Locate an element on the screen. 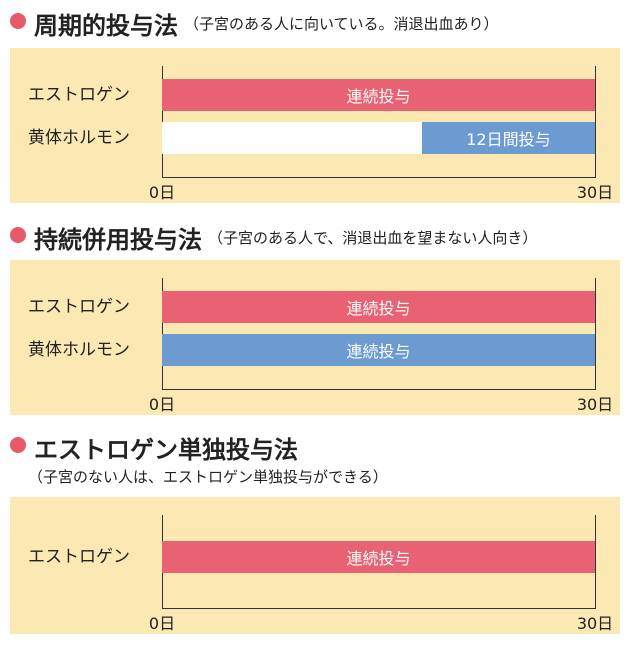 The height and width of the screenshot is (645, 630). section-note: （子宮のない人は、エストロゲン単独投与ができる） is located at coordinates (208, 477).